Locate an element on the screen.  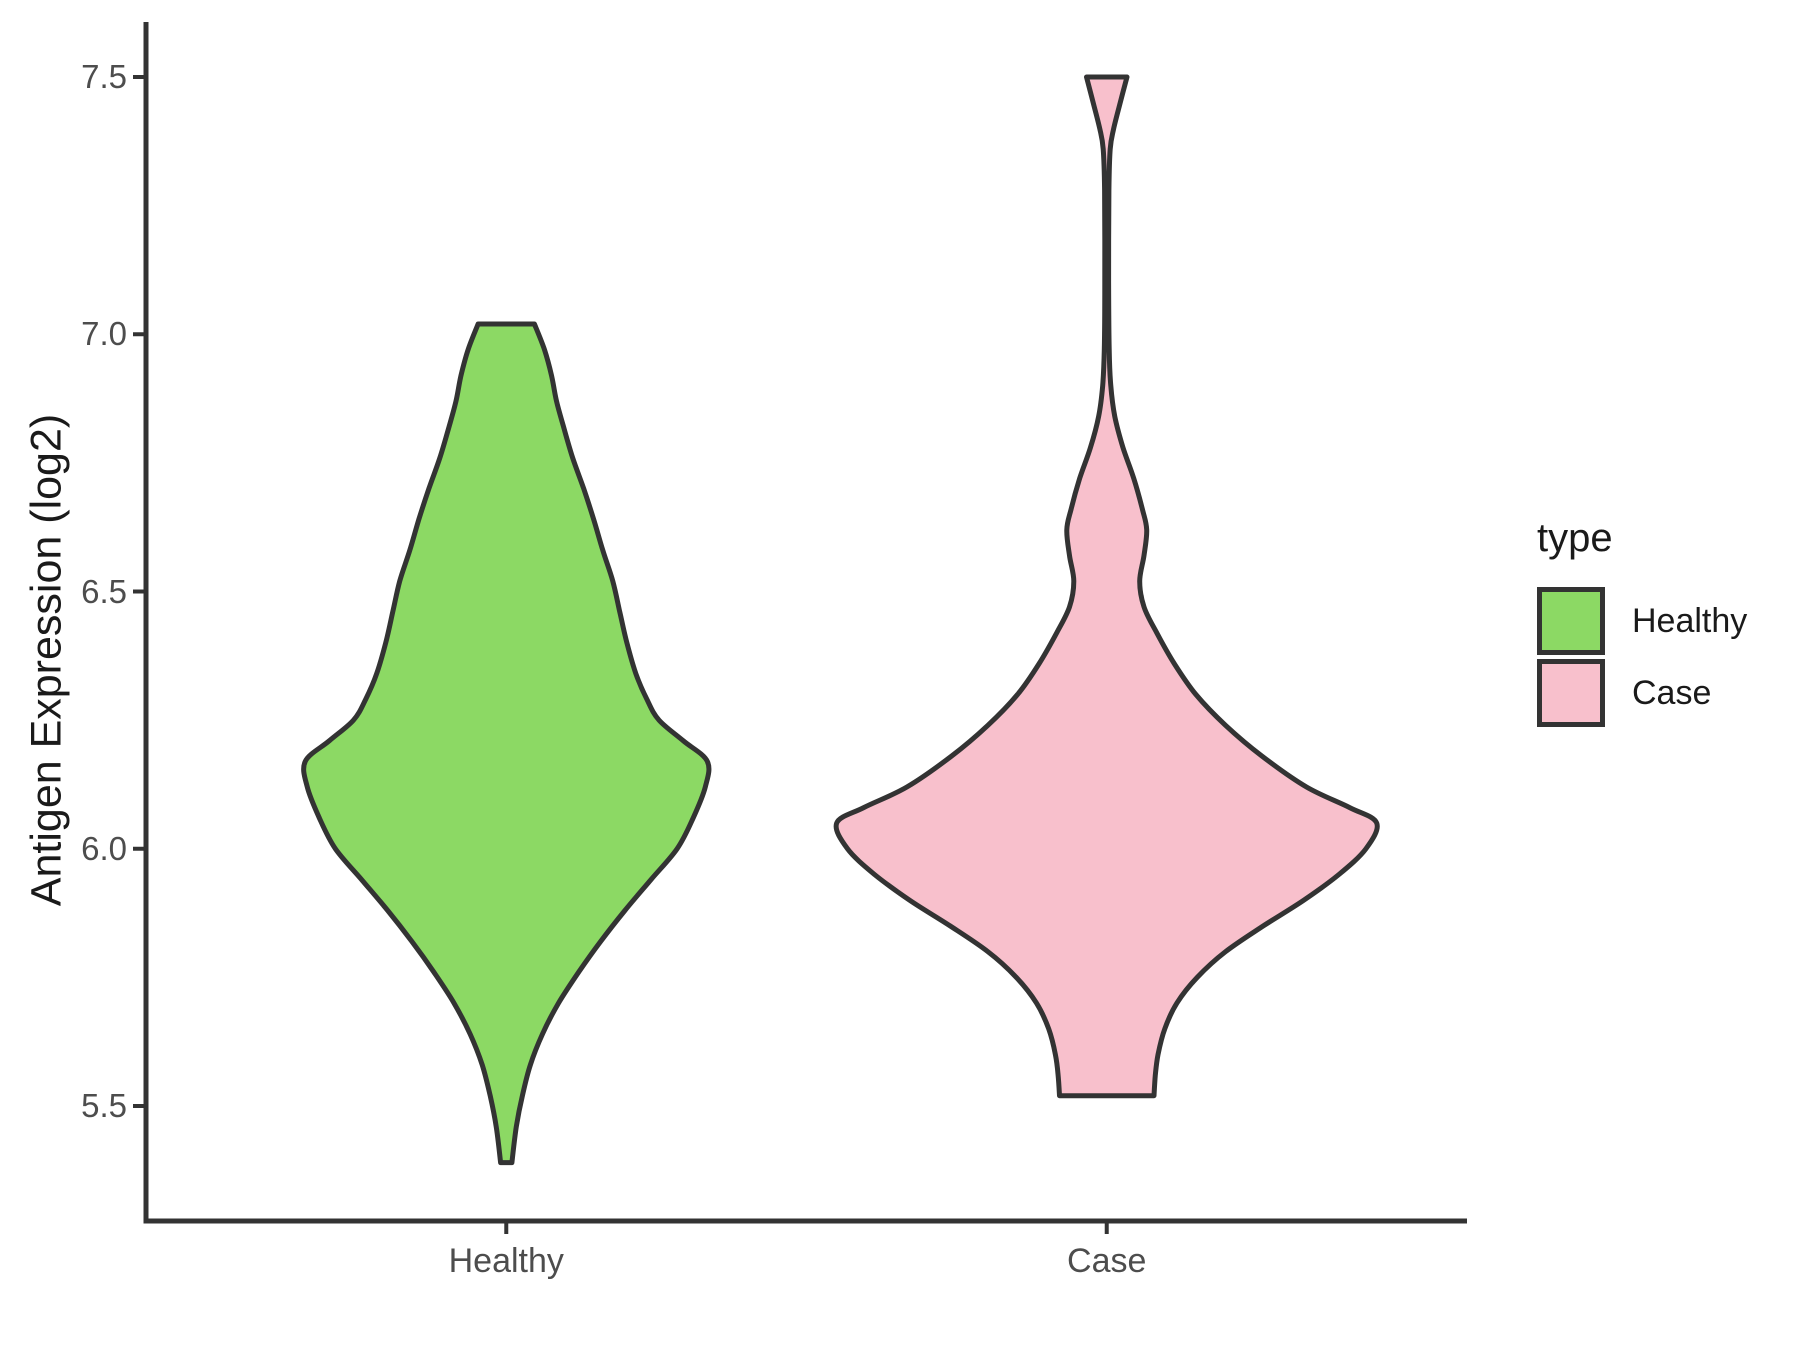
legend-title: type is located at coordinates (1575, 538).